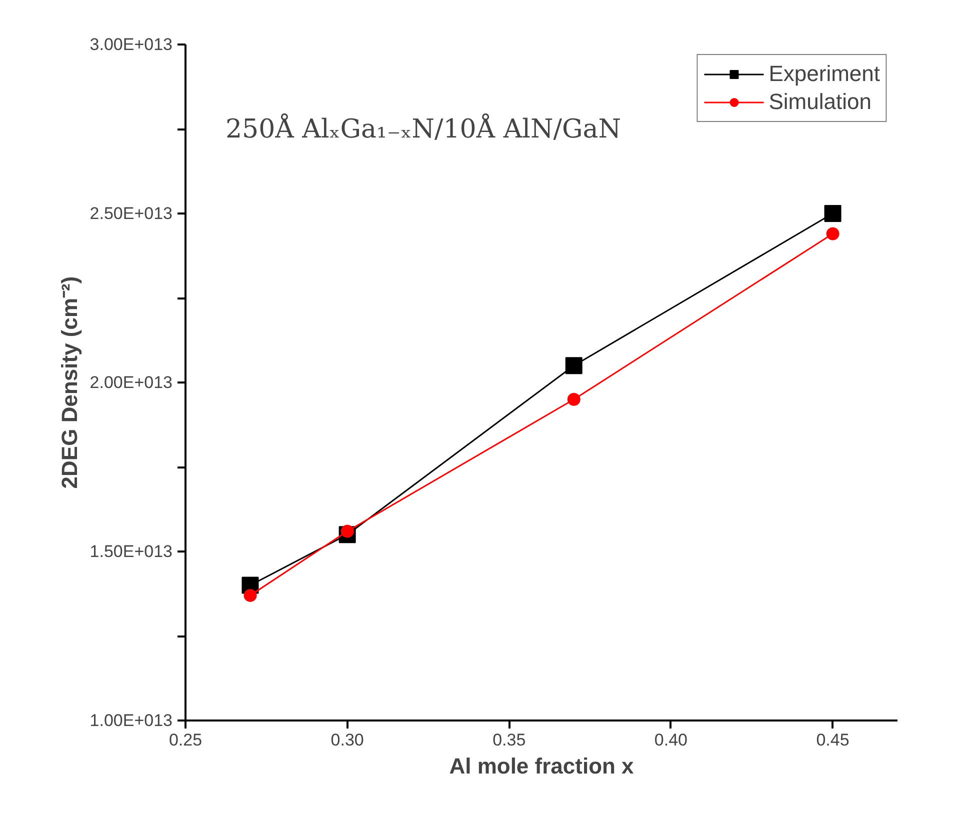 Image resolution: width=957 pixels, height=819 pixels. I want to click on y-tick-label: 2.50E+013, so click(131, 213).